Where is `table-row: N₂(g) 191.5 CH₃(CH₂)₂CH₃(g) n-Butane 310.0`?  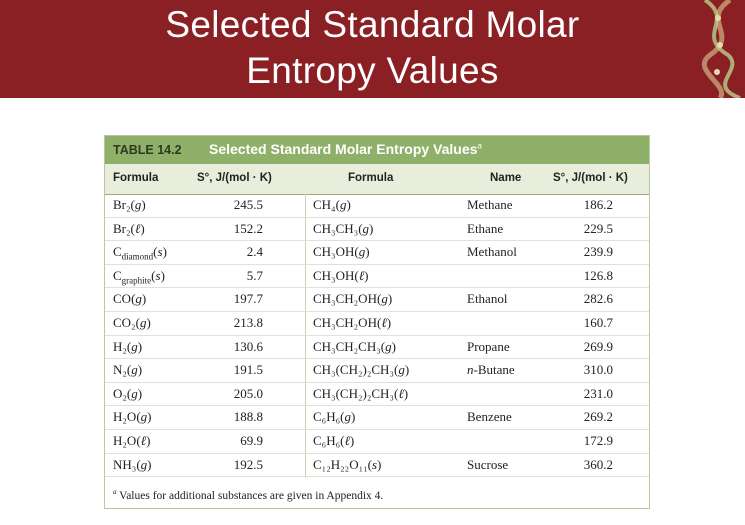
table-row: N₂(g) 191.5 CH₃(CH₂)₂CH₃(g) n-Butane 310.0 is located at coordinates (377, 371).